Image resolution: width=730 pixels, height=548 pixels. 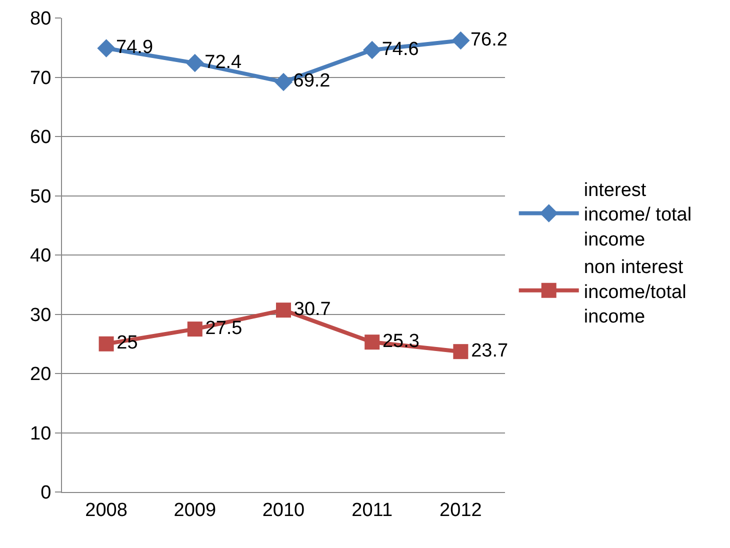 What do you see at coordinates (223, 328) in the screenshot?
I see `data-label: 27.5` at bounding box center [223, 328].